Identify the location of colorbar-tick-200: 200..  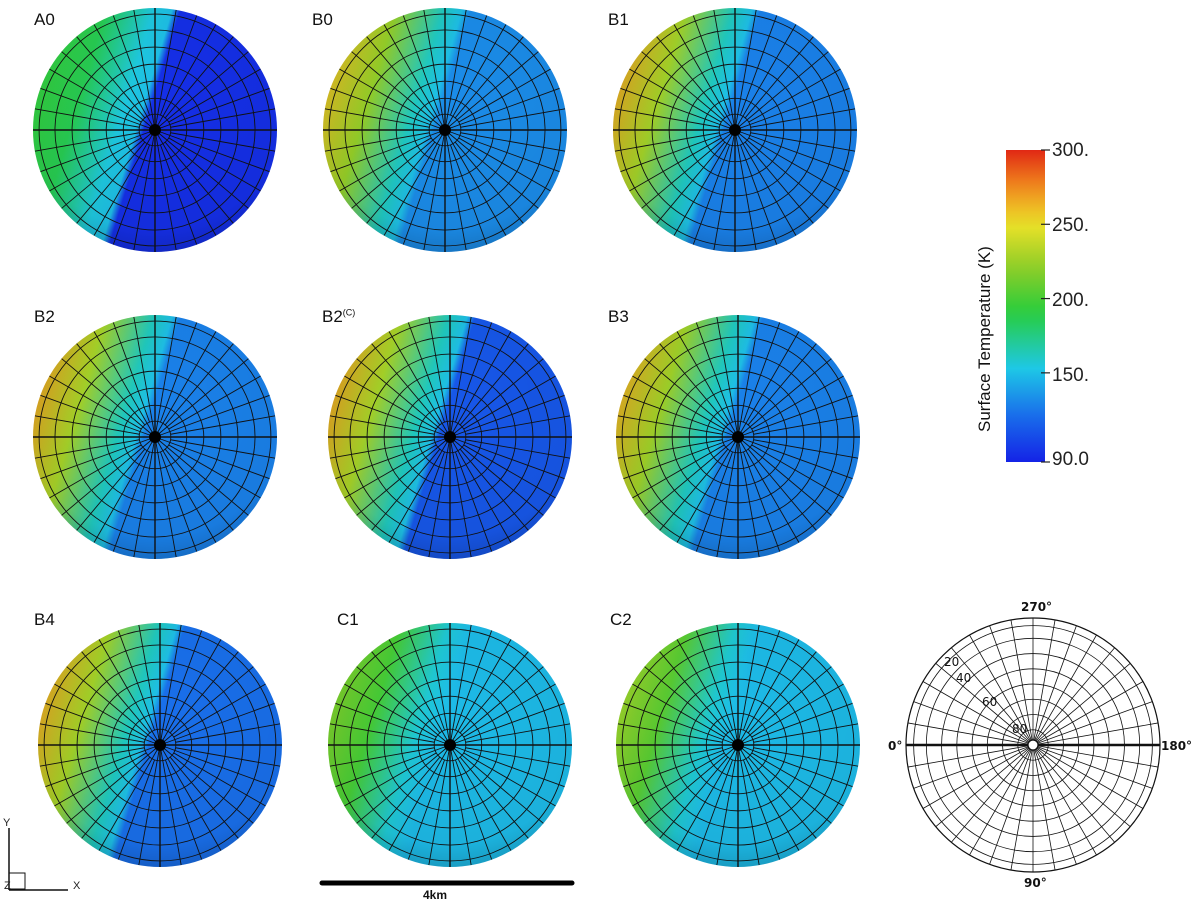
(1070, 300).